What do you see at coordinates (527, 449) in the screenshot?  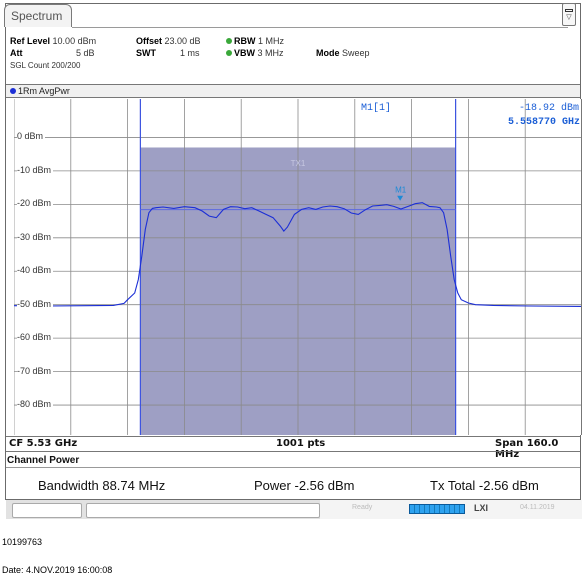 I see `span: Span 160.0 MHz` at bounding box center [527, 449].